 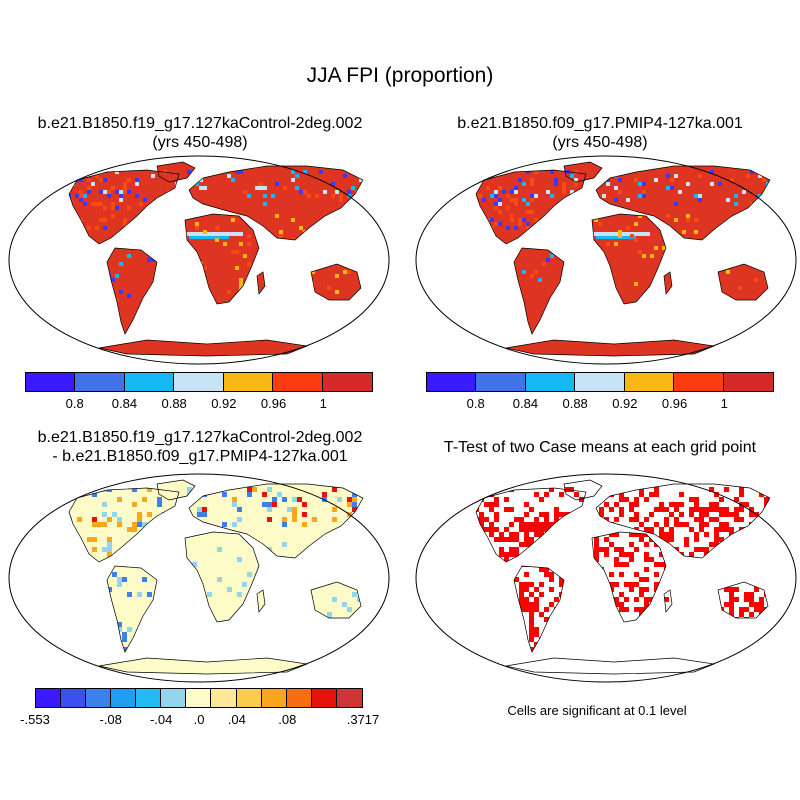 I want to click on land-antarctica, so click(x=610, y=348).